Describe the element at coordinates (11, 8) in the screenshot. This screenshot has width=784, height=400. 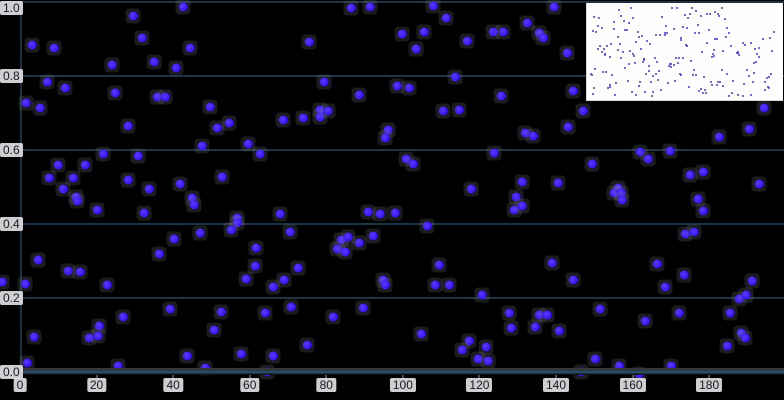
I see `y-tick-label-1: 1.0` at that location.